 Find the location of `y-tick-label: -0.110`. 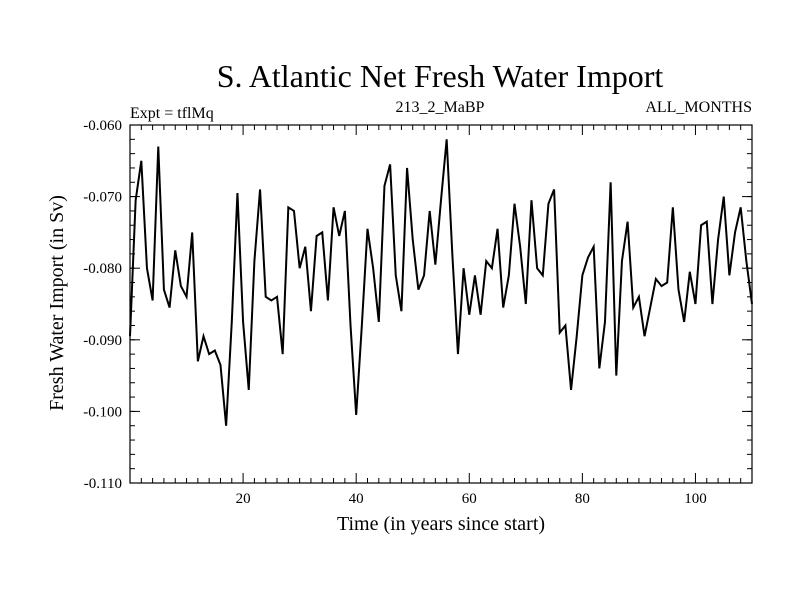

y-tick-label: -0.110 is located at coordinates (103, 484).